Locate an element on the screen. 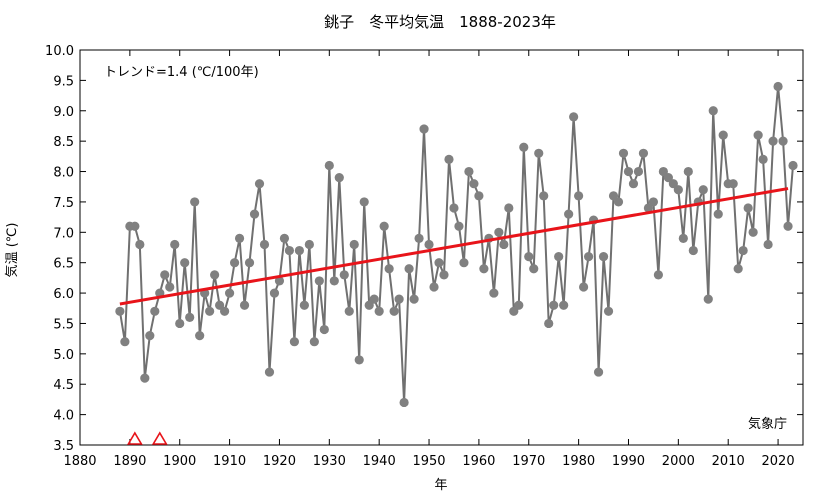  chart-title: 銚子 冬平均気温 1888-2023年 is located at coordinates (440, 22).